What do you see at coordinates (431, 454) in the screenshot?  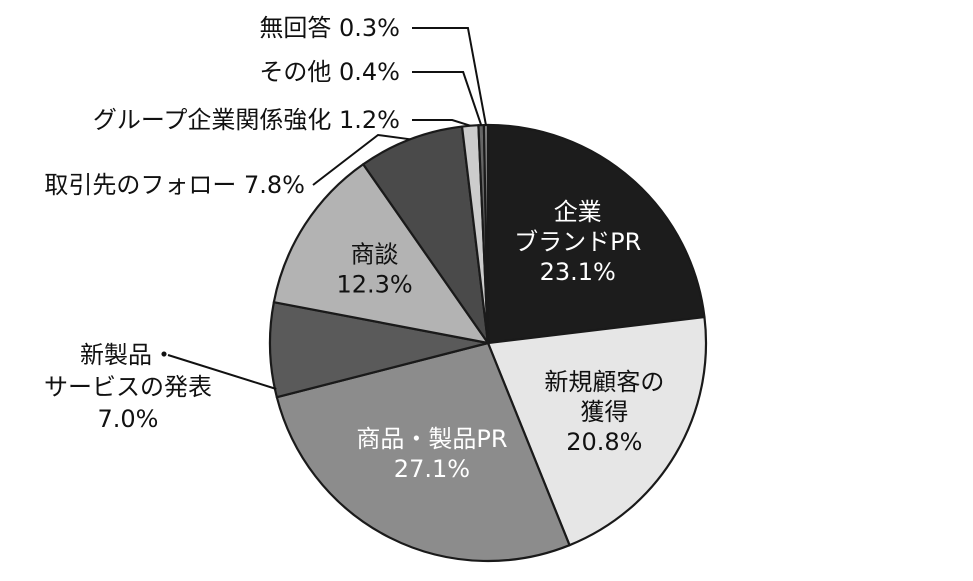 I see `slice-label-2: 商品・製品PR 27.1%` at bounding box center [431, 454].